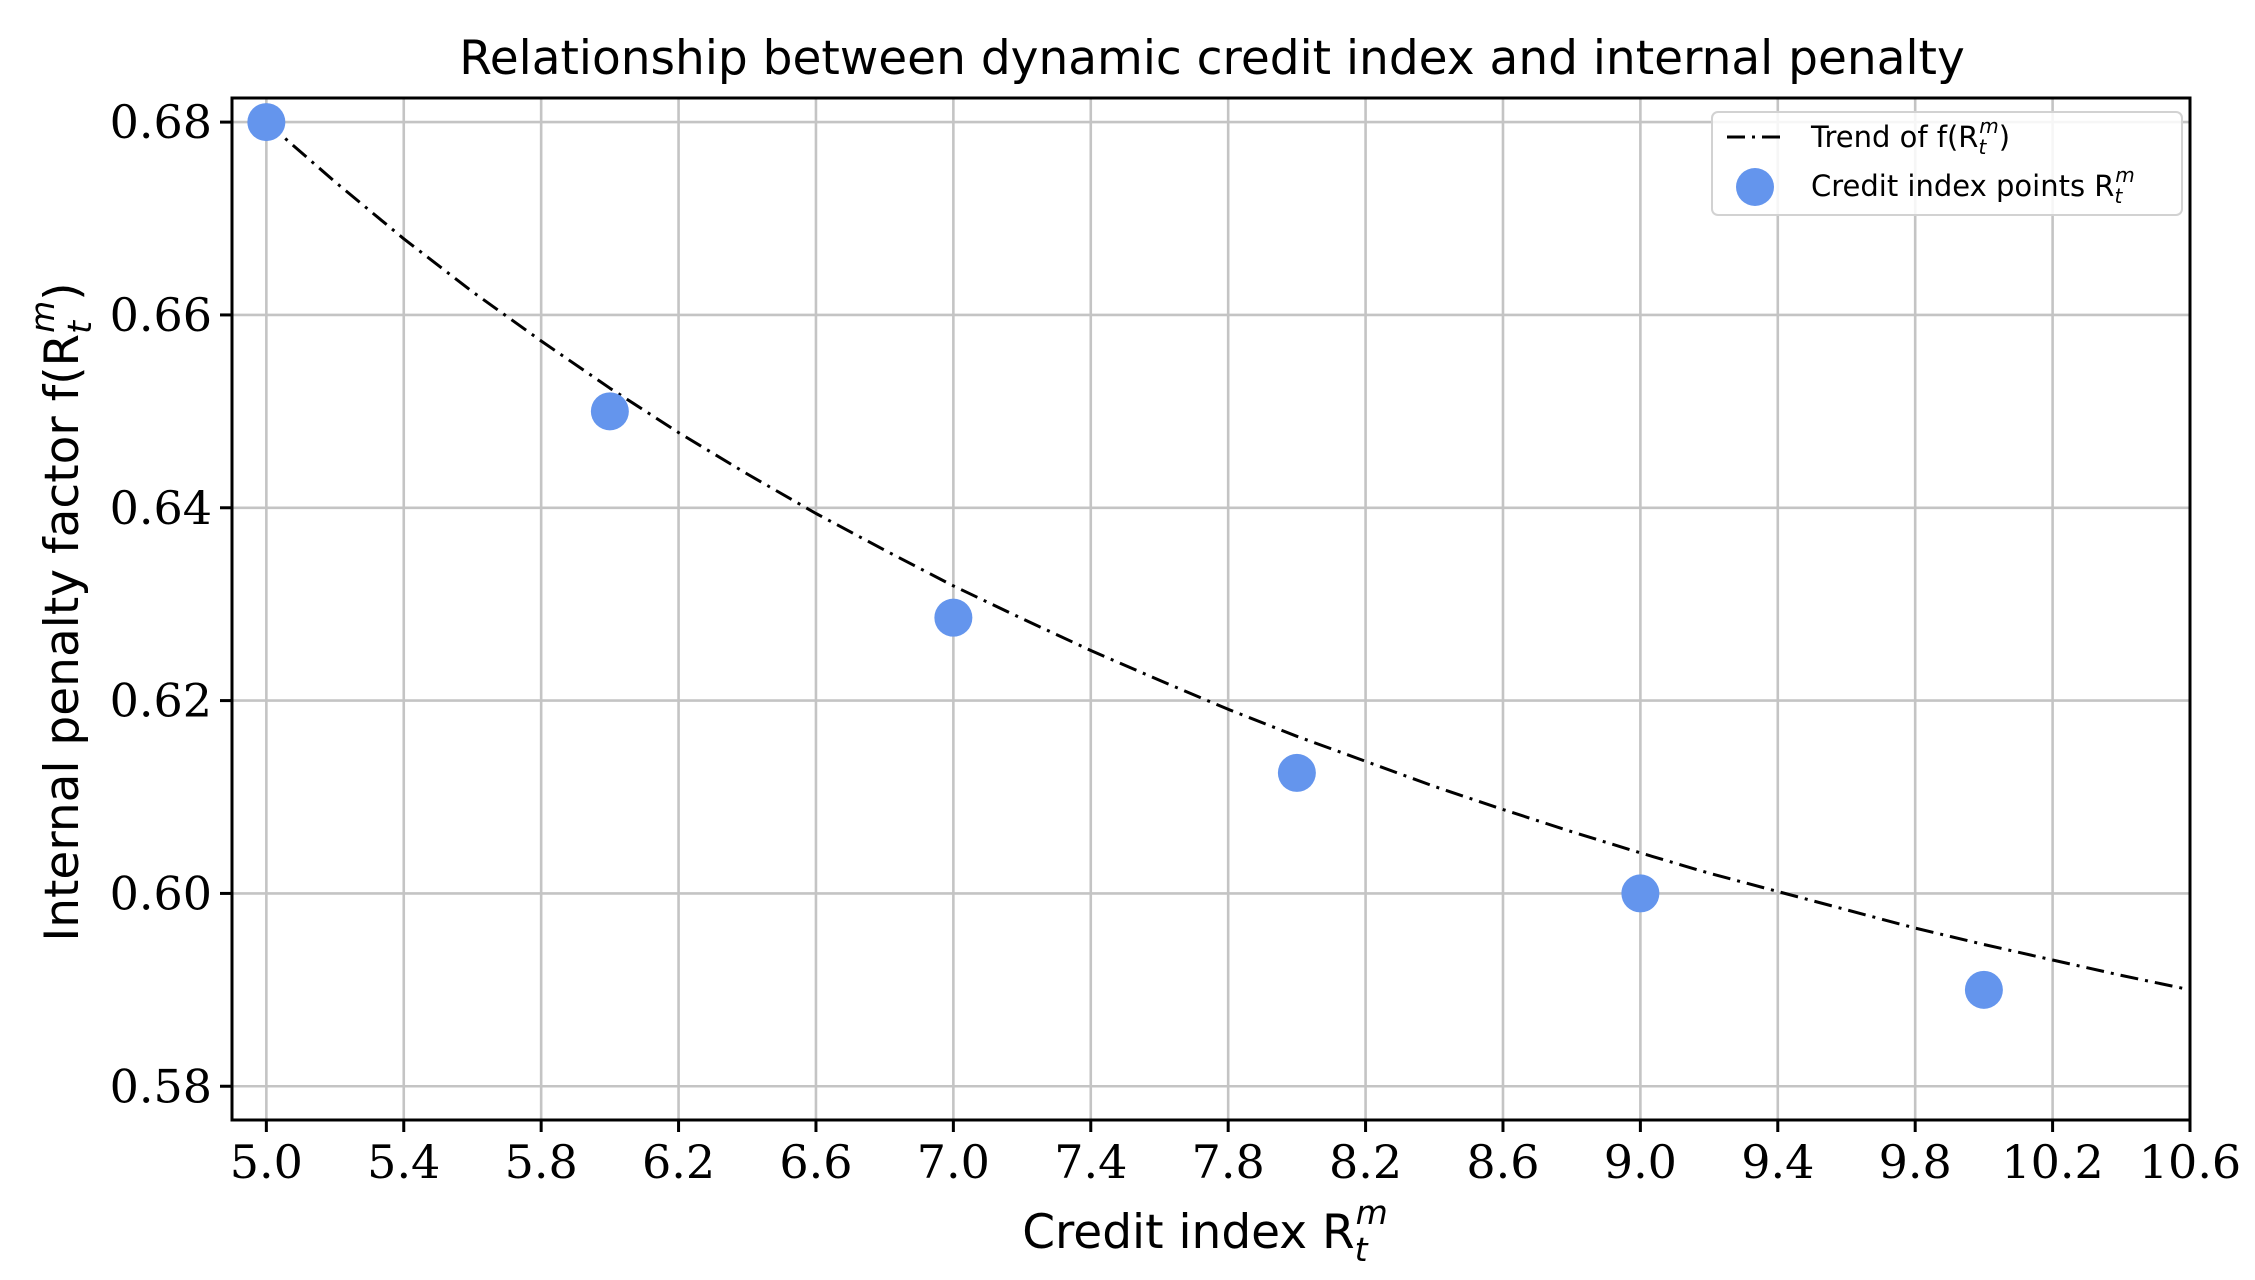  I want to click on legend-entry-trend: Trend of f(Rtm), so click(1910, 136).